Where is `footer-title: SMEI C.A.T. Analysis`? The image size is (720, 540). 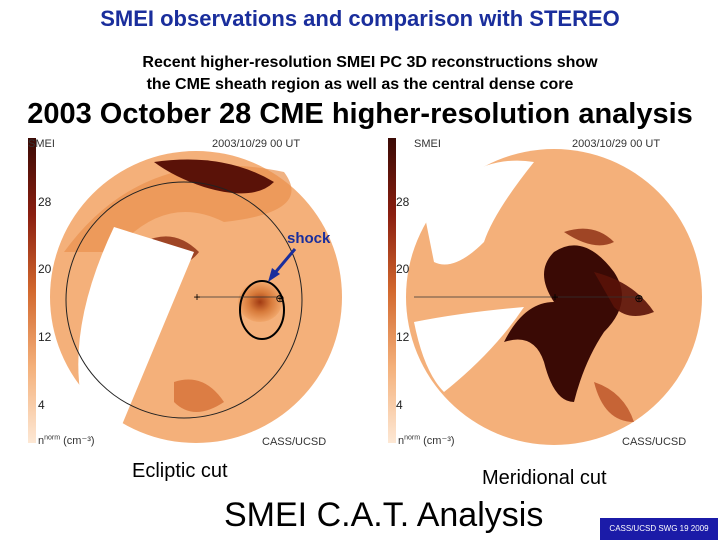 footer-title: SMEI C.A.T. Analysis is located at coordinates (384, 515).